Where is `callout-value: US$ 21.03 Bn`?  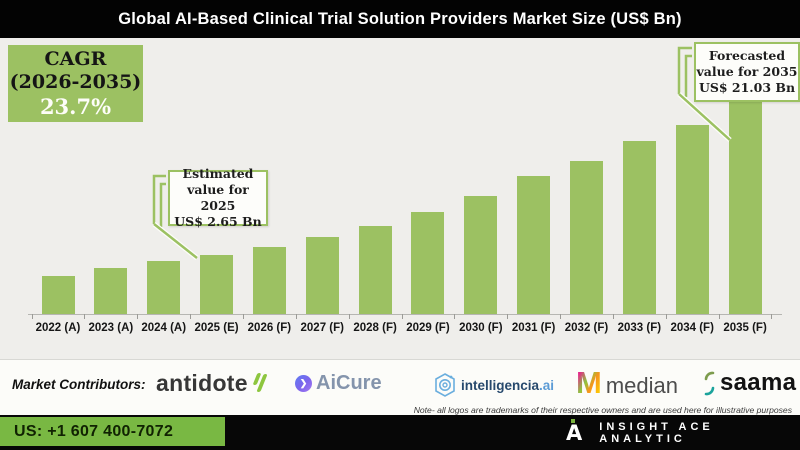
callout-value: US$ 21.03 Bn is located at coordinates (747, 88).